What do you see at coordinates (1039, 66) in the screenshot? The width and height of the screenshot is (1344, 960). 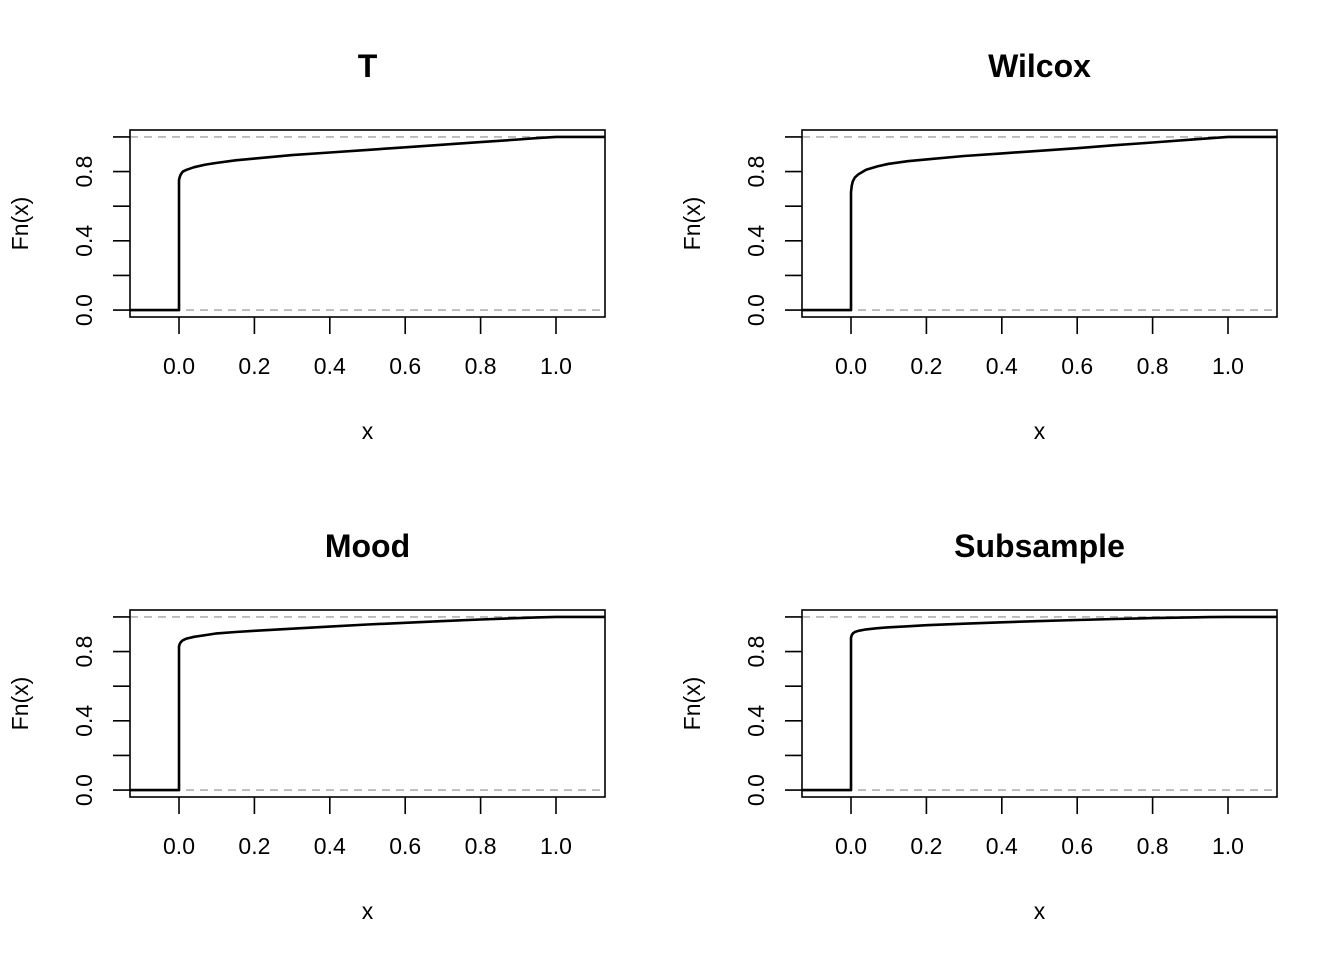 I see `chart-title: Wilcox` at bounding box center [1039, 66].